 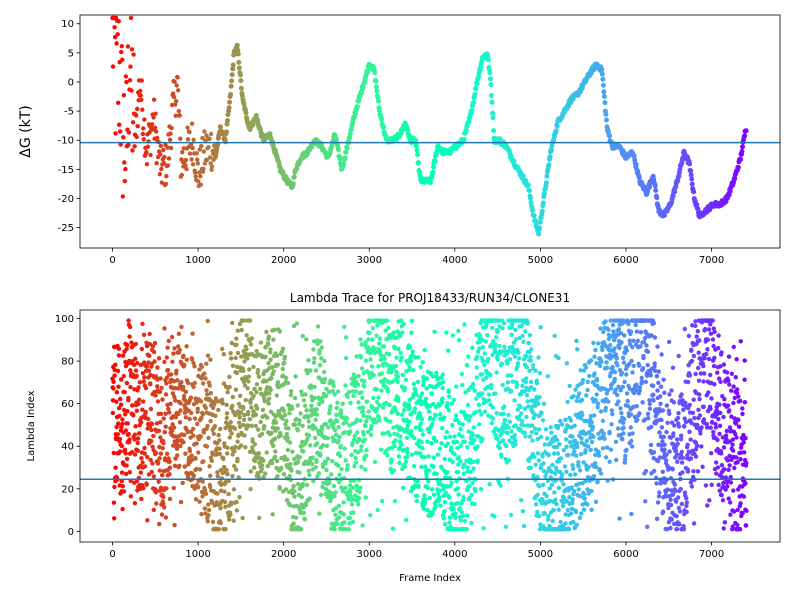 I want to click on x-tick-label: 5000, so click(x=540, y=260).